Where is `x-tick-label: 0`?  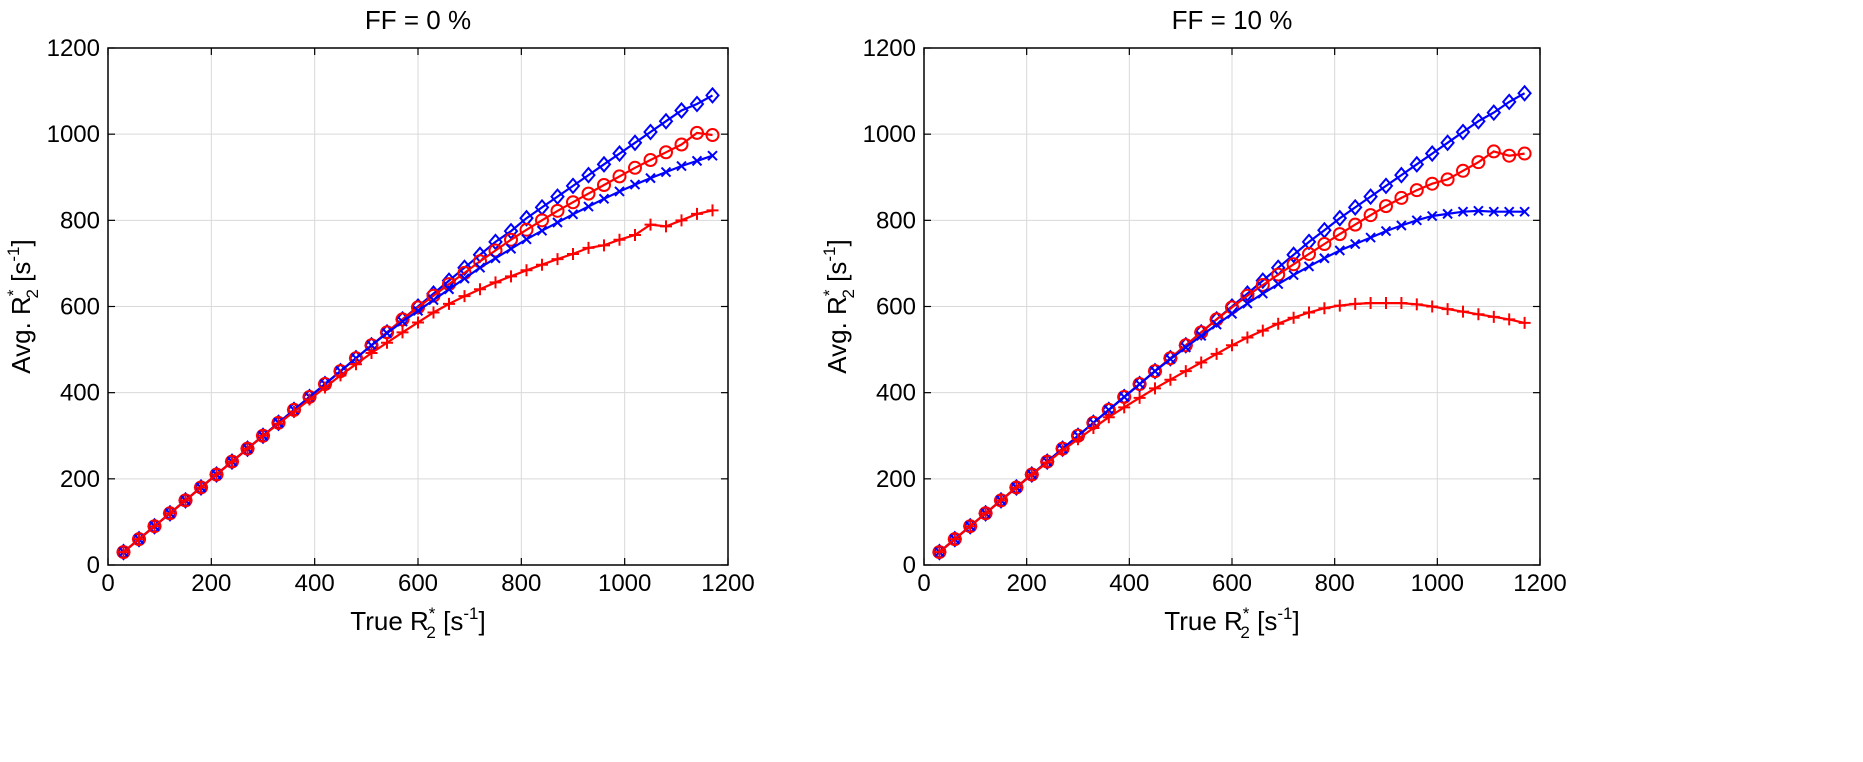
x-tick-label: 0 is located at coordinates (107, 583).